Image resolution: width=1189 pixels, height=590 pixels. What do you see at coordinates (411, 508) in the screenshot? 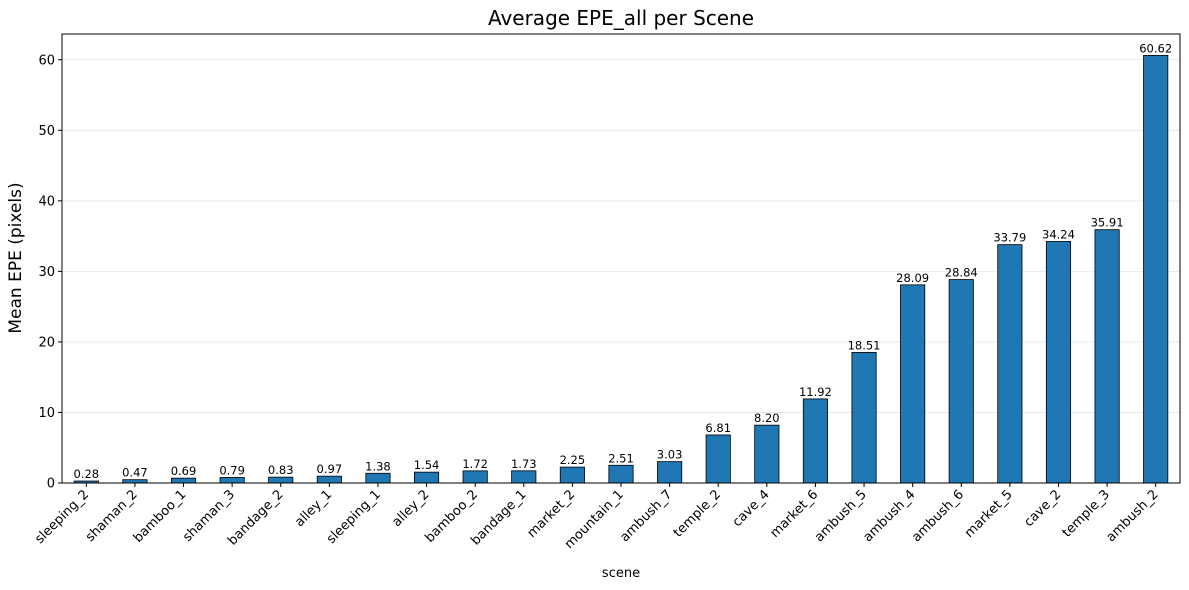
I see `x-tick-label-alley_2: alley_2` at bounding box center [411, 508].